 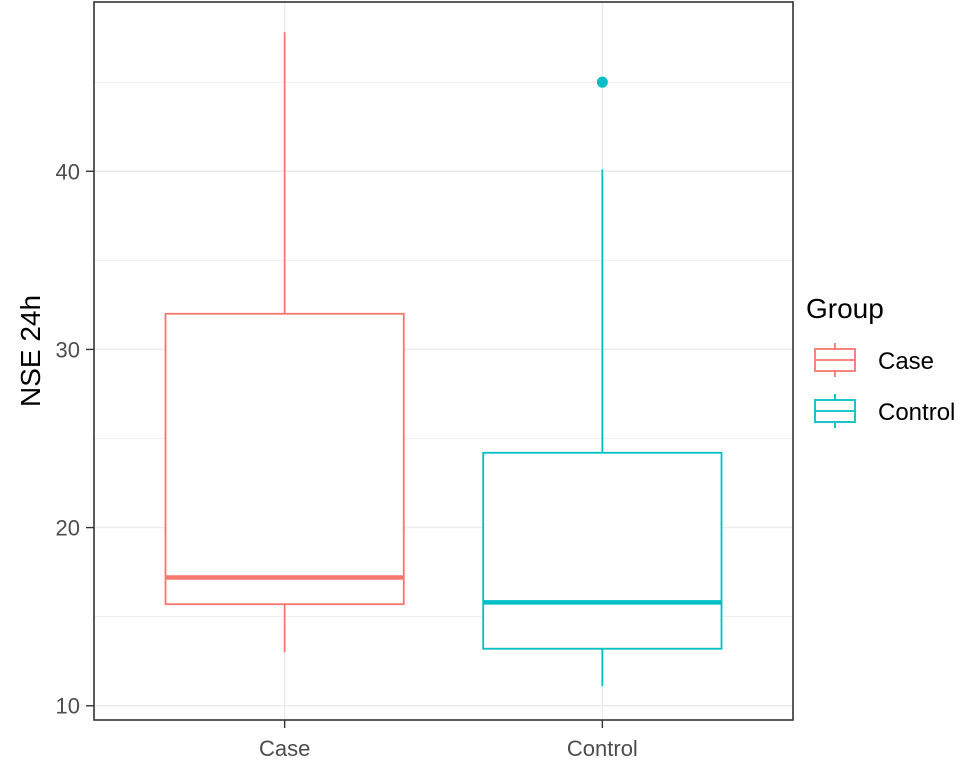 I want to click on legend-label: Control, so click(x=916, y=412).